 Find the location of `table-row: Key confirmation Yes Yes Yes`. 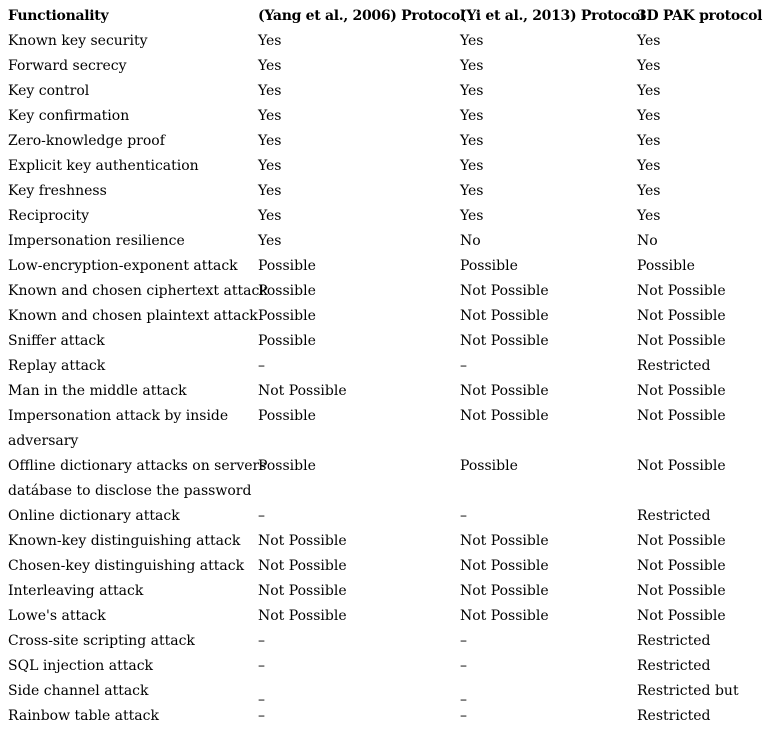

table-row: Key confirmation Yes Yes Yes is located at coordinates (384, 116).